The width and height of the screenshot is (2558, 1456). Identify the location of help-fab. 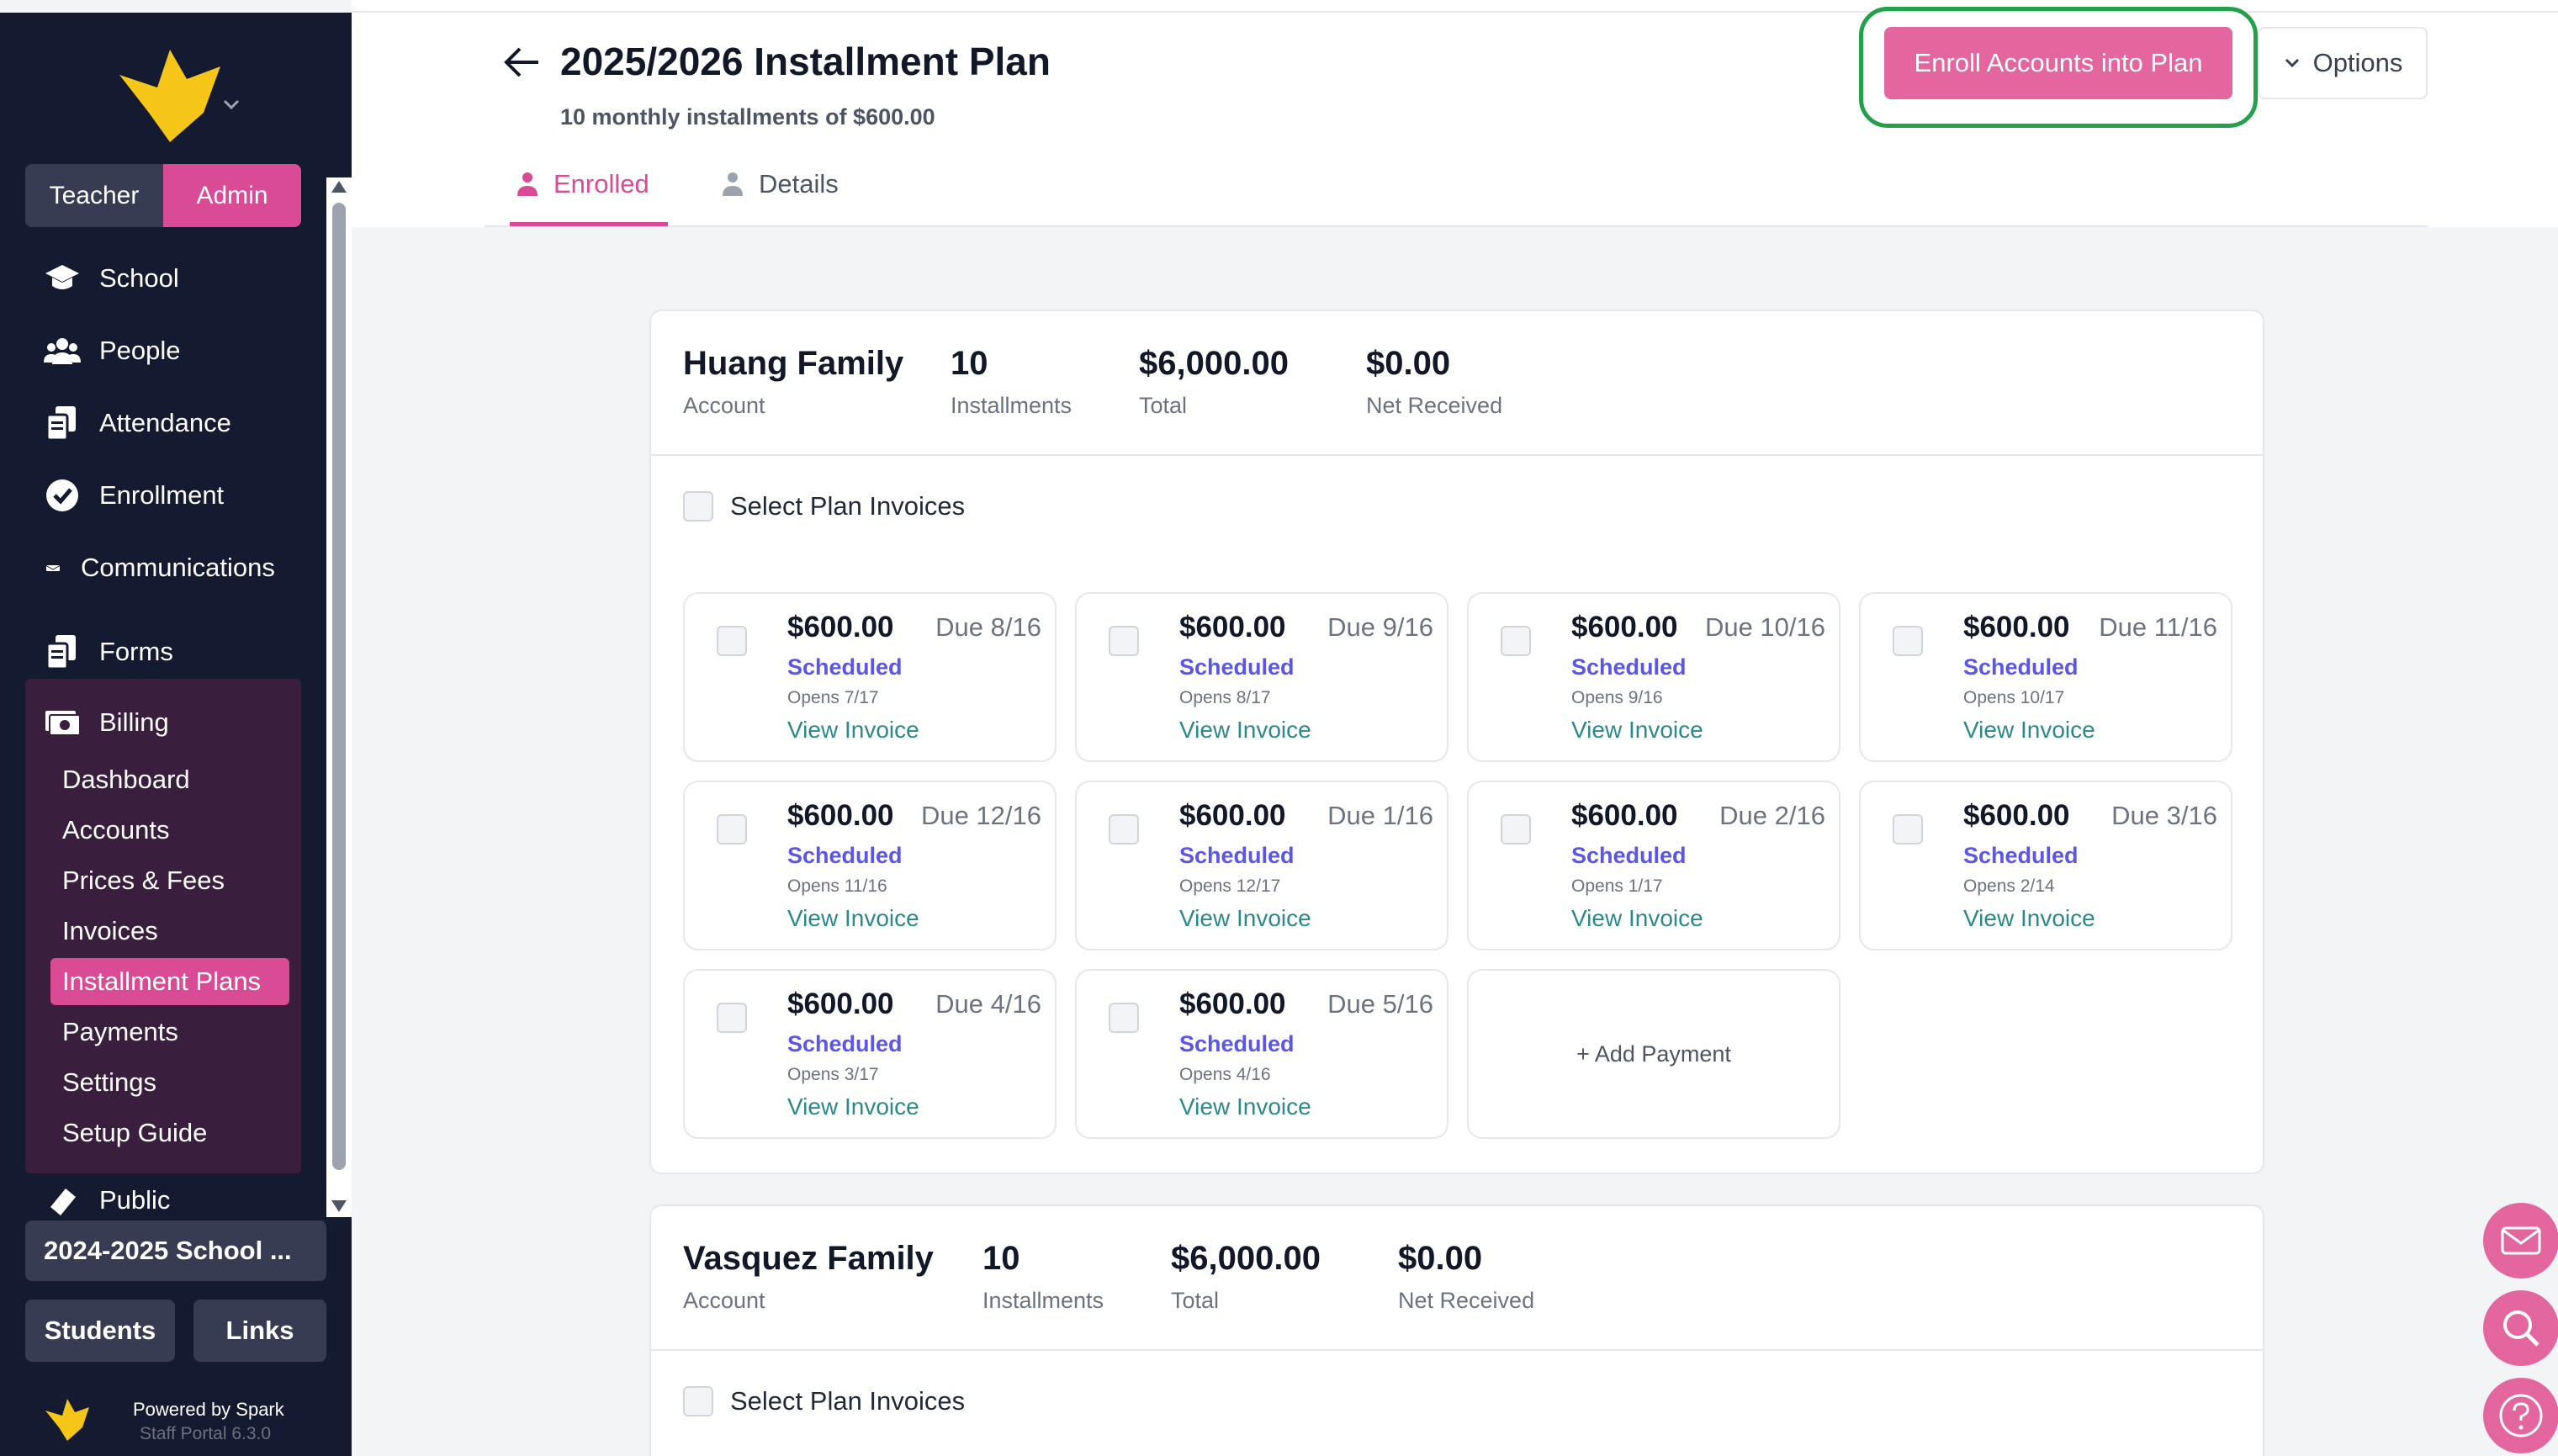
(2520, 1415).